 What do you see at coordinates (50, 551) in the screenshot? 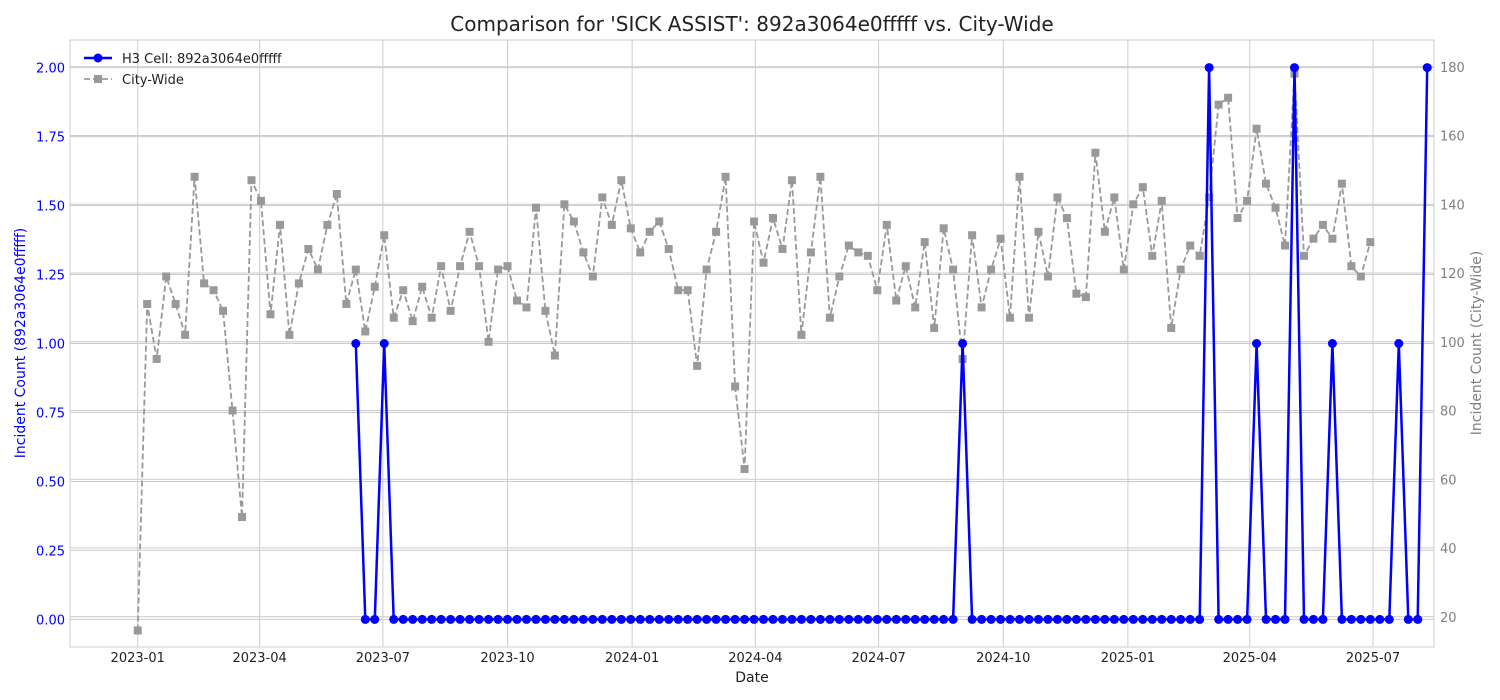
I see `left-y-tick-label: 0.25` at bounding box center [50, 551].